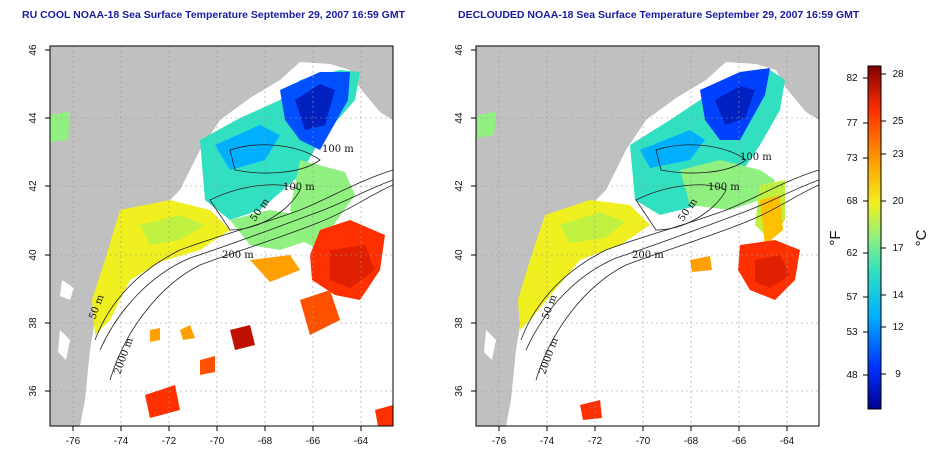 This screenshot has height=475, width=950. Describe the element at coordinates (874, 237) in the screenshot. I see `colorbar-gradient` at that location.